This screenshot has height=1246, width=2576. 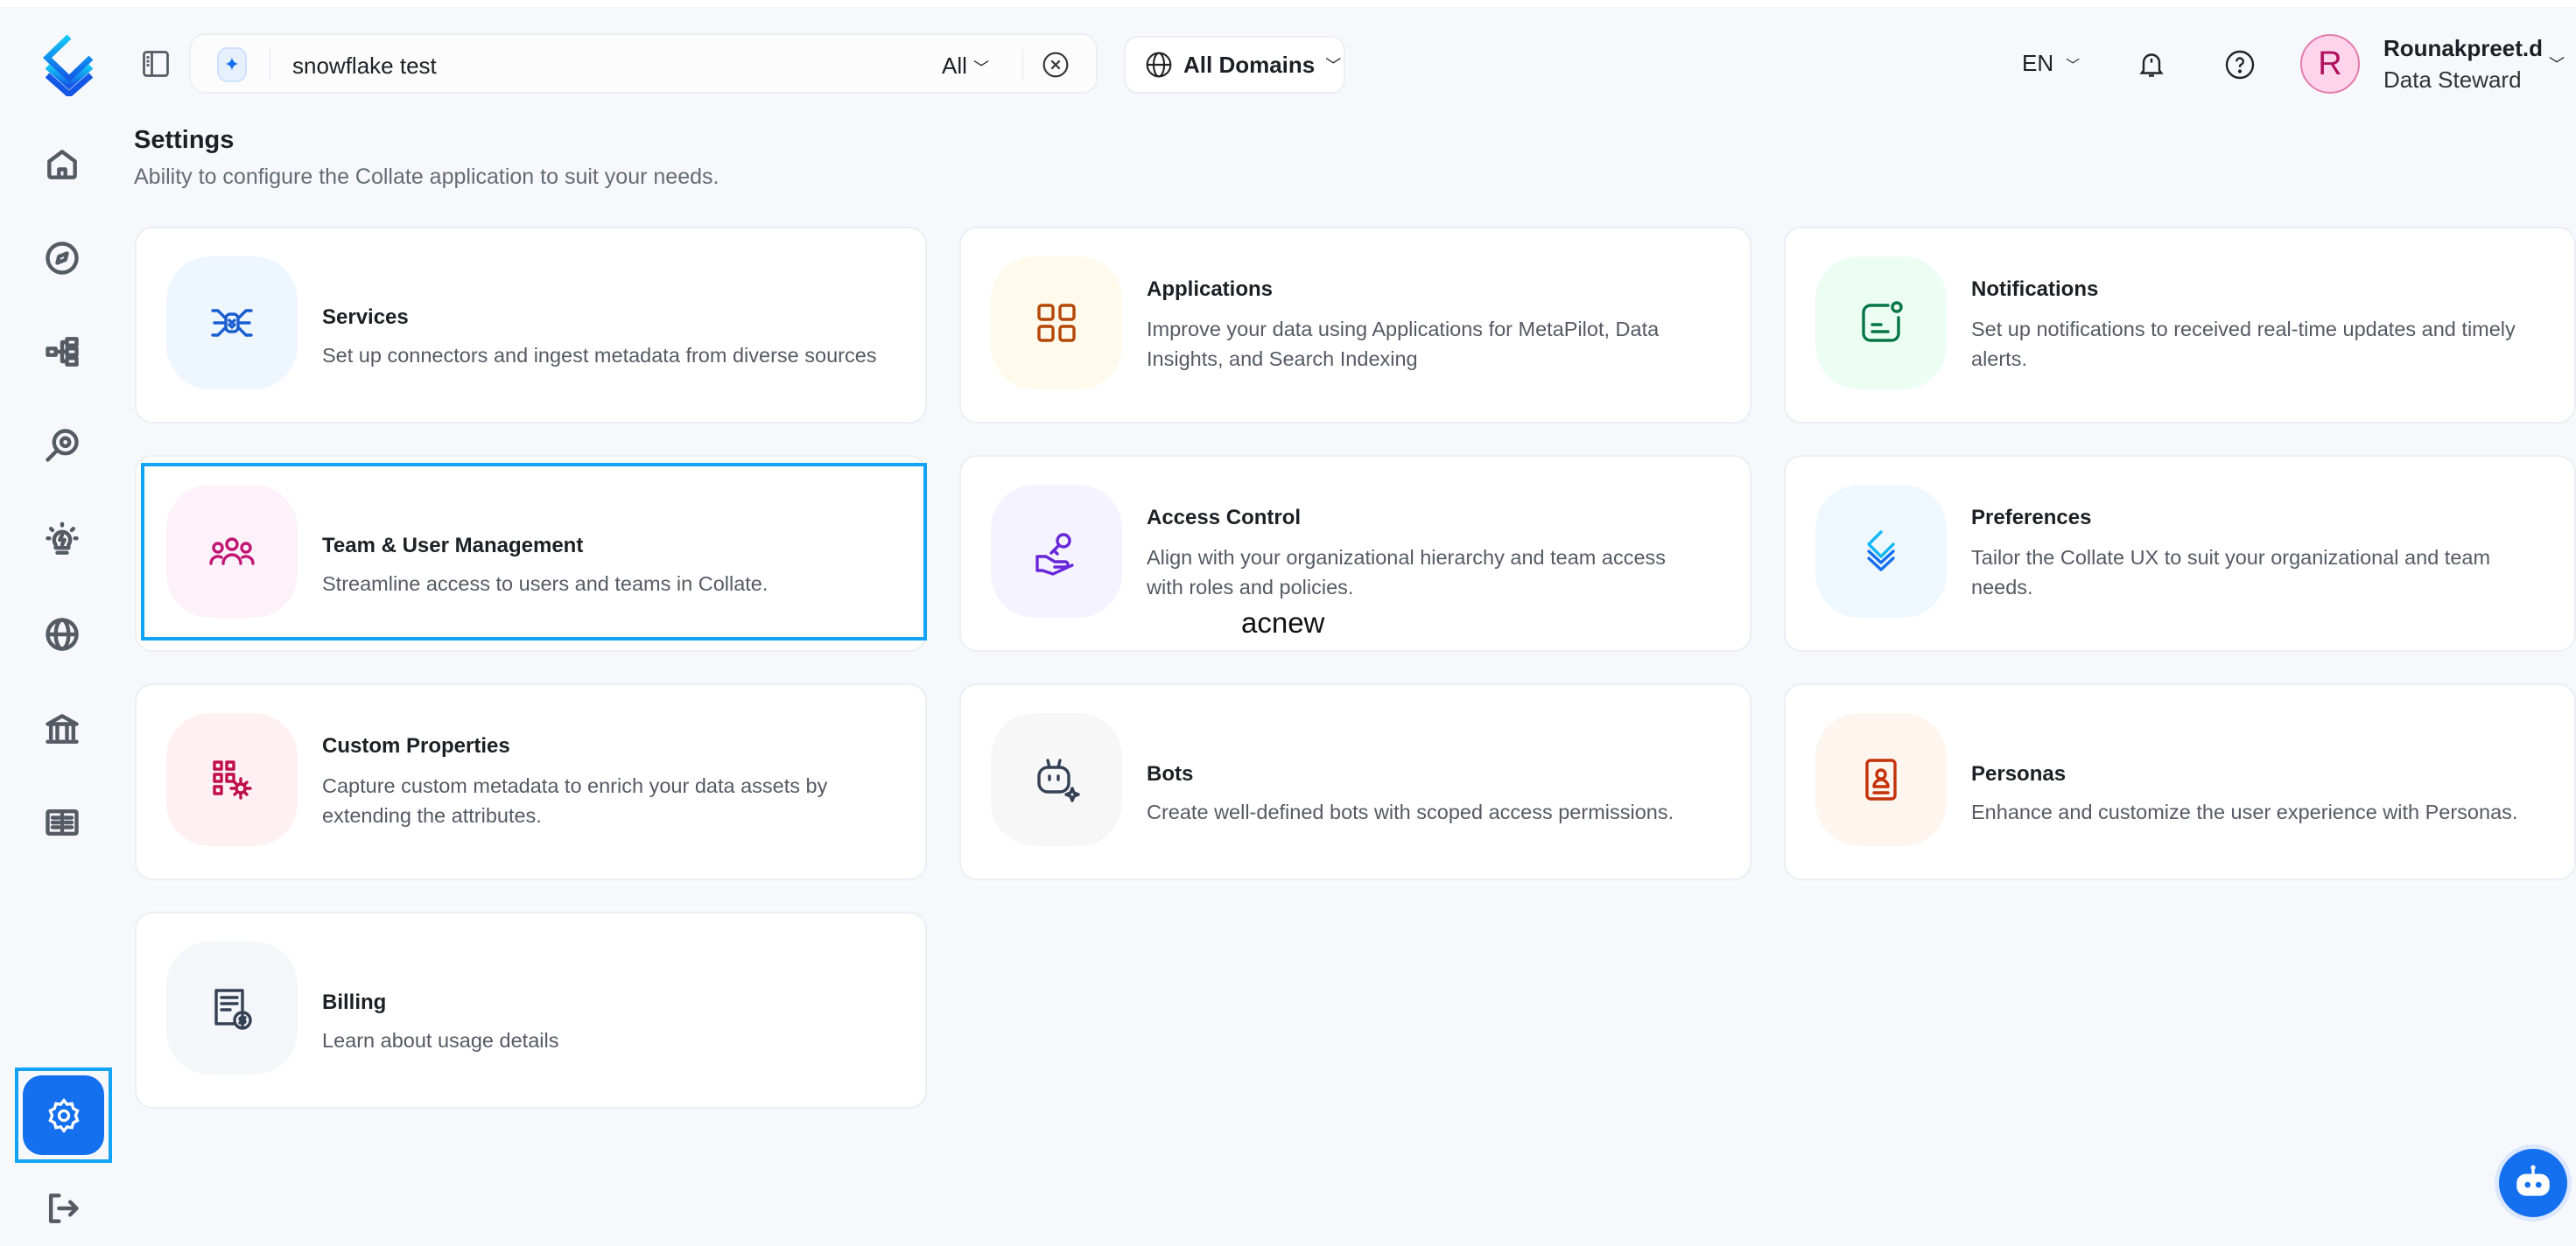 I want to click on notification-icon, so click(x=1883, y=321).